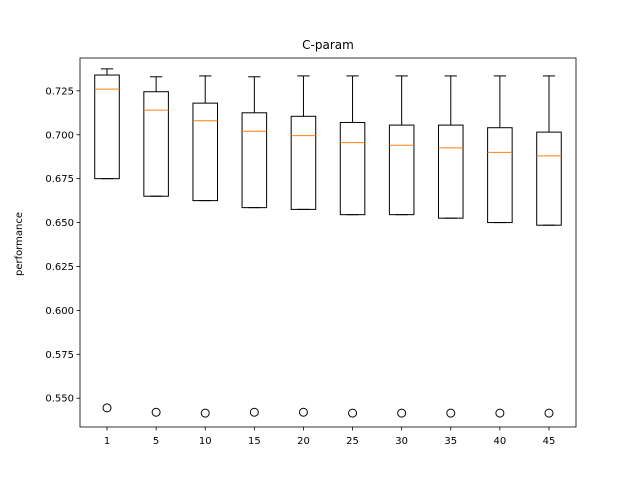  I want to click on chart-title: C-param, so click(328, 45).